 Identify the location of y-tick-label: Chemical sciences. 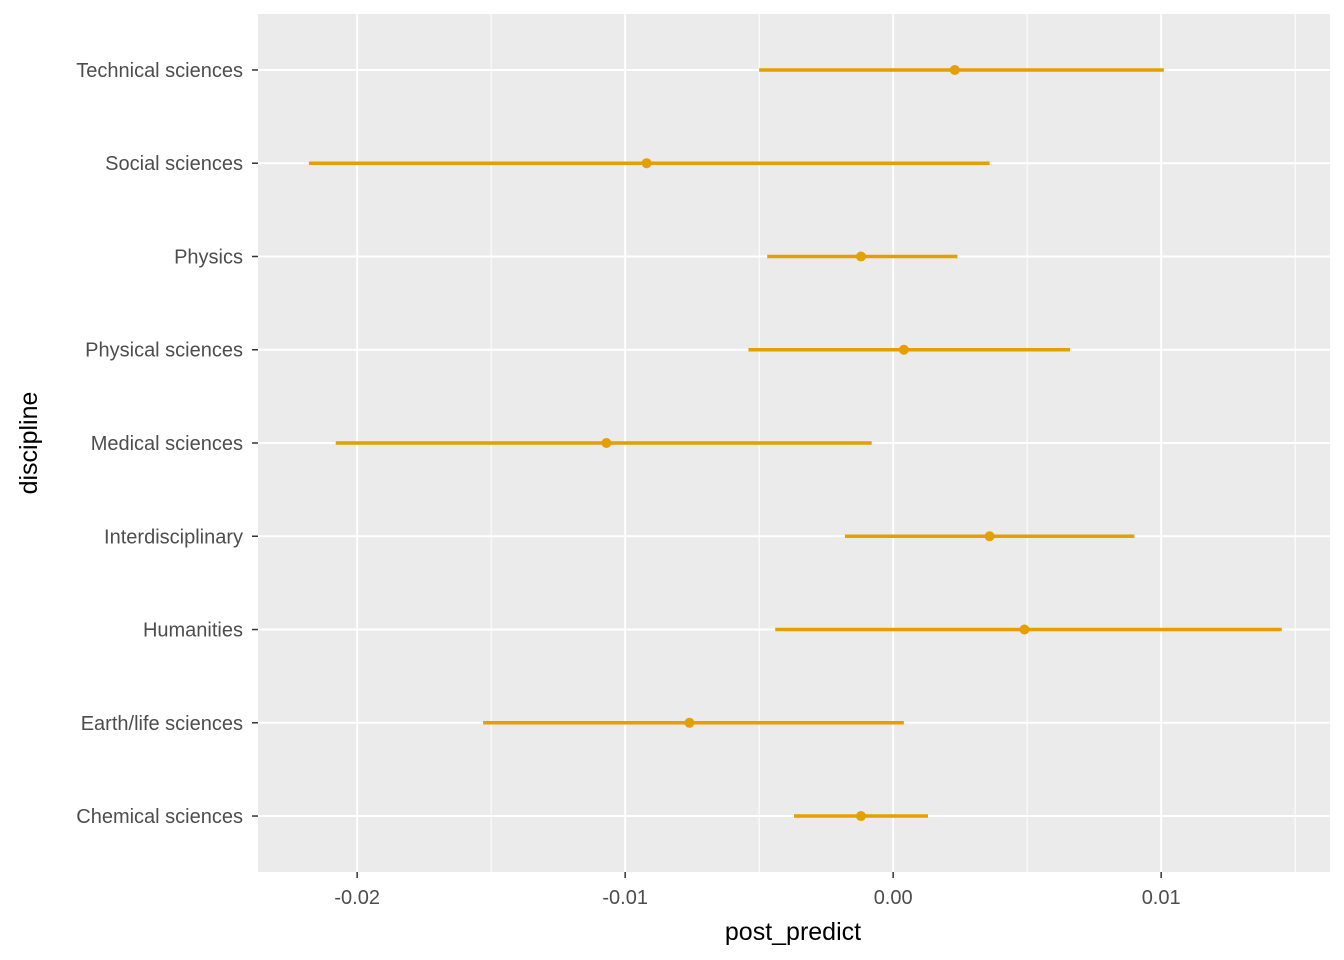
(159, 817).